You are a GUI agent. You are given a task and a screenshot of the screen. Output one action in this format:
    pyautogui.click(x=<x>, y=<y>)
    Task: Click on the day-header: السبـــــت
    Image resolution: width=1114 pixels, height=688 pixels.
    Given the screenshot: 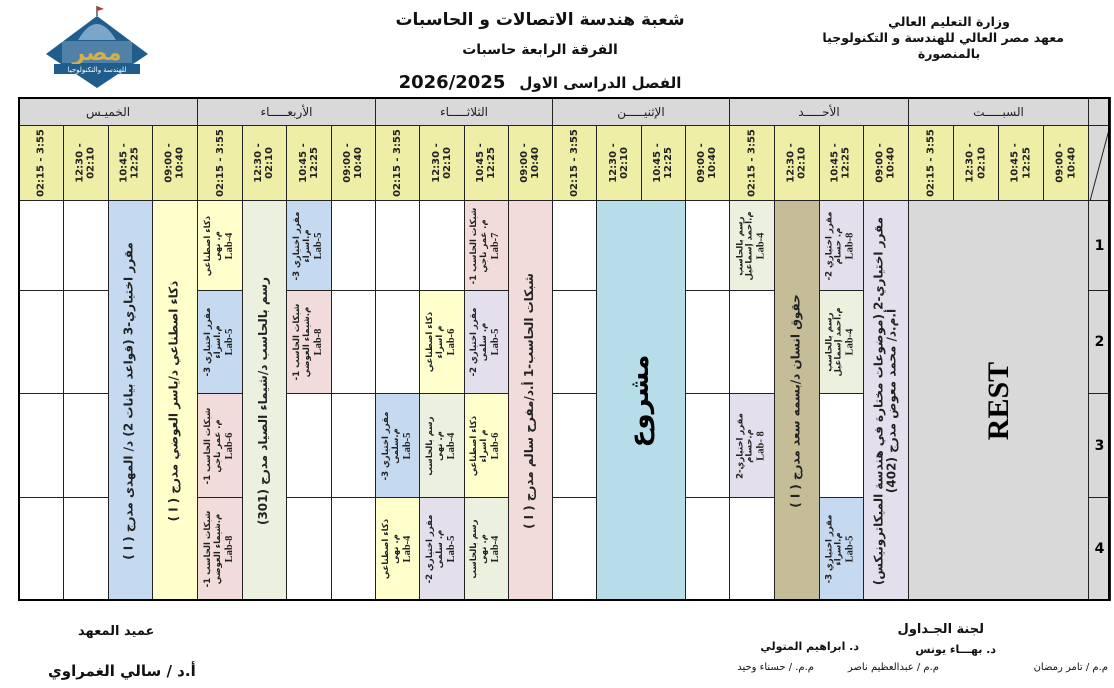 What is the action you would take?
    pyautogui.click(x=998, y=111)
    